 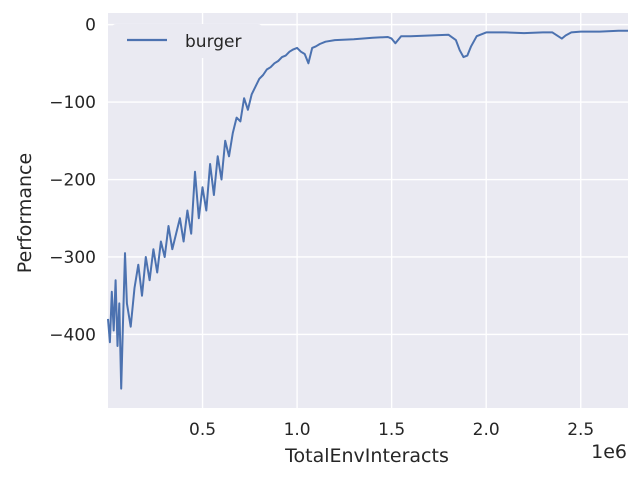 What do you see at coordinates (25, 213) in the screenshot?
I see `y-axis-label: Performance` at bounding box center [25, 213].